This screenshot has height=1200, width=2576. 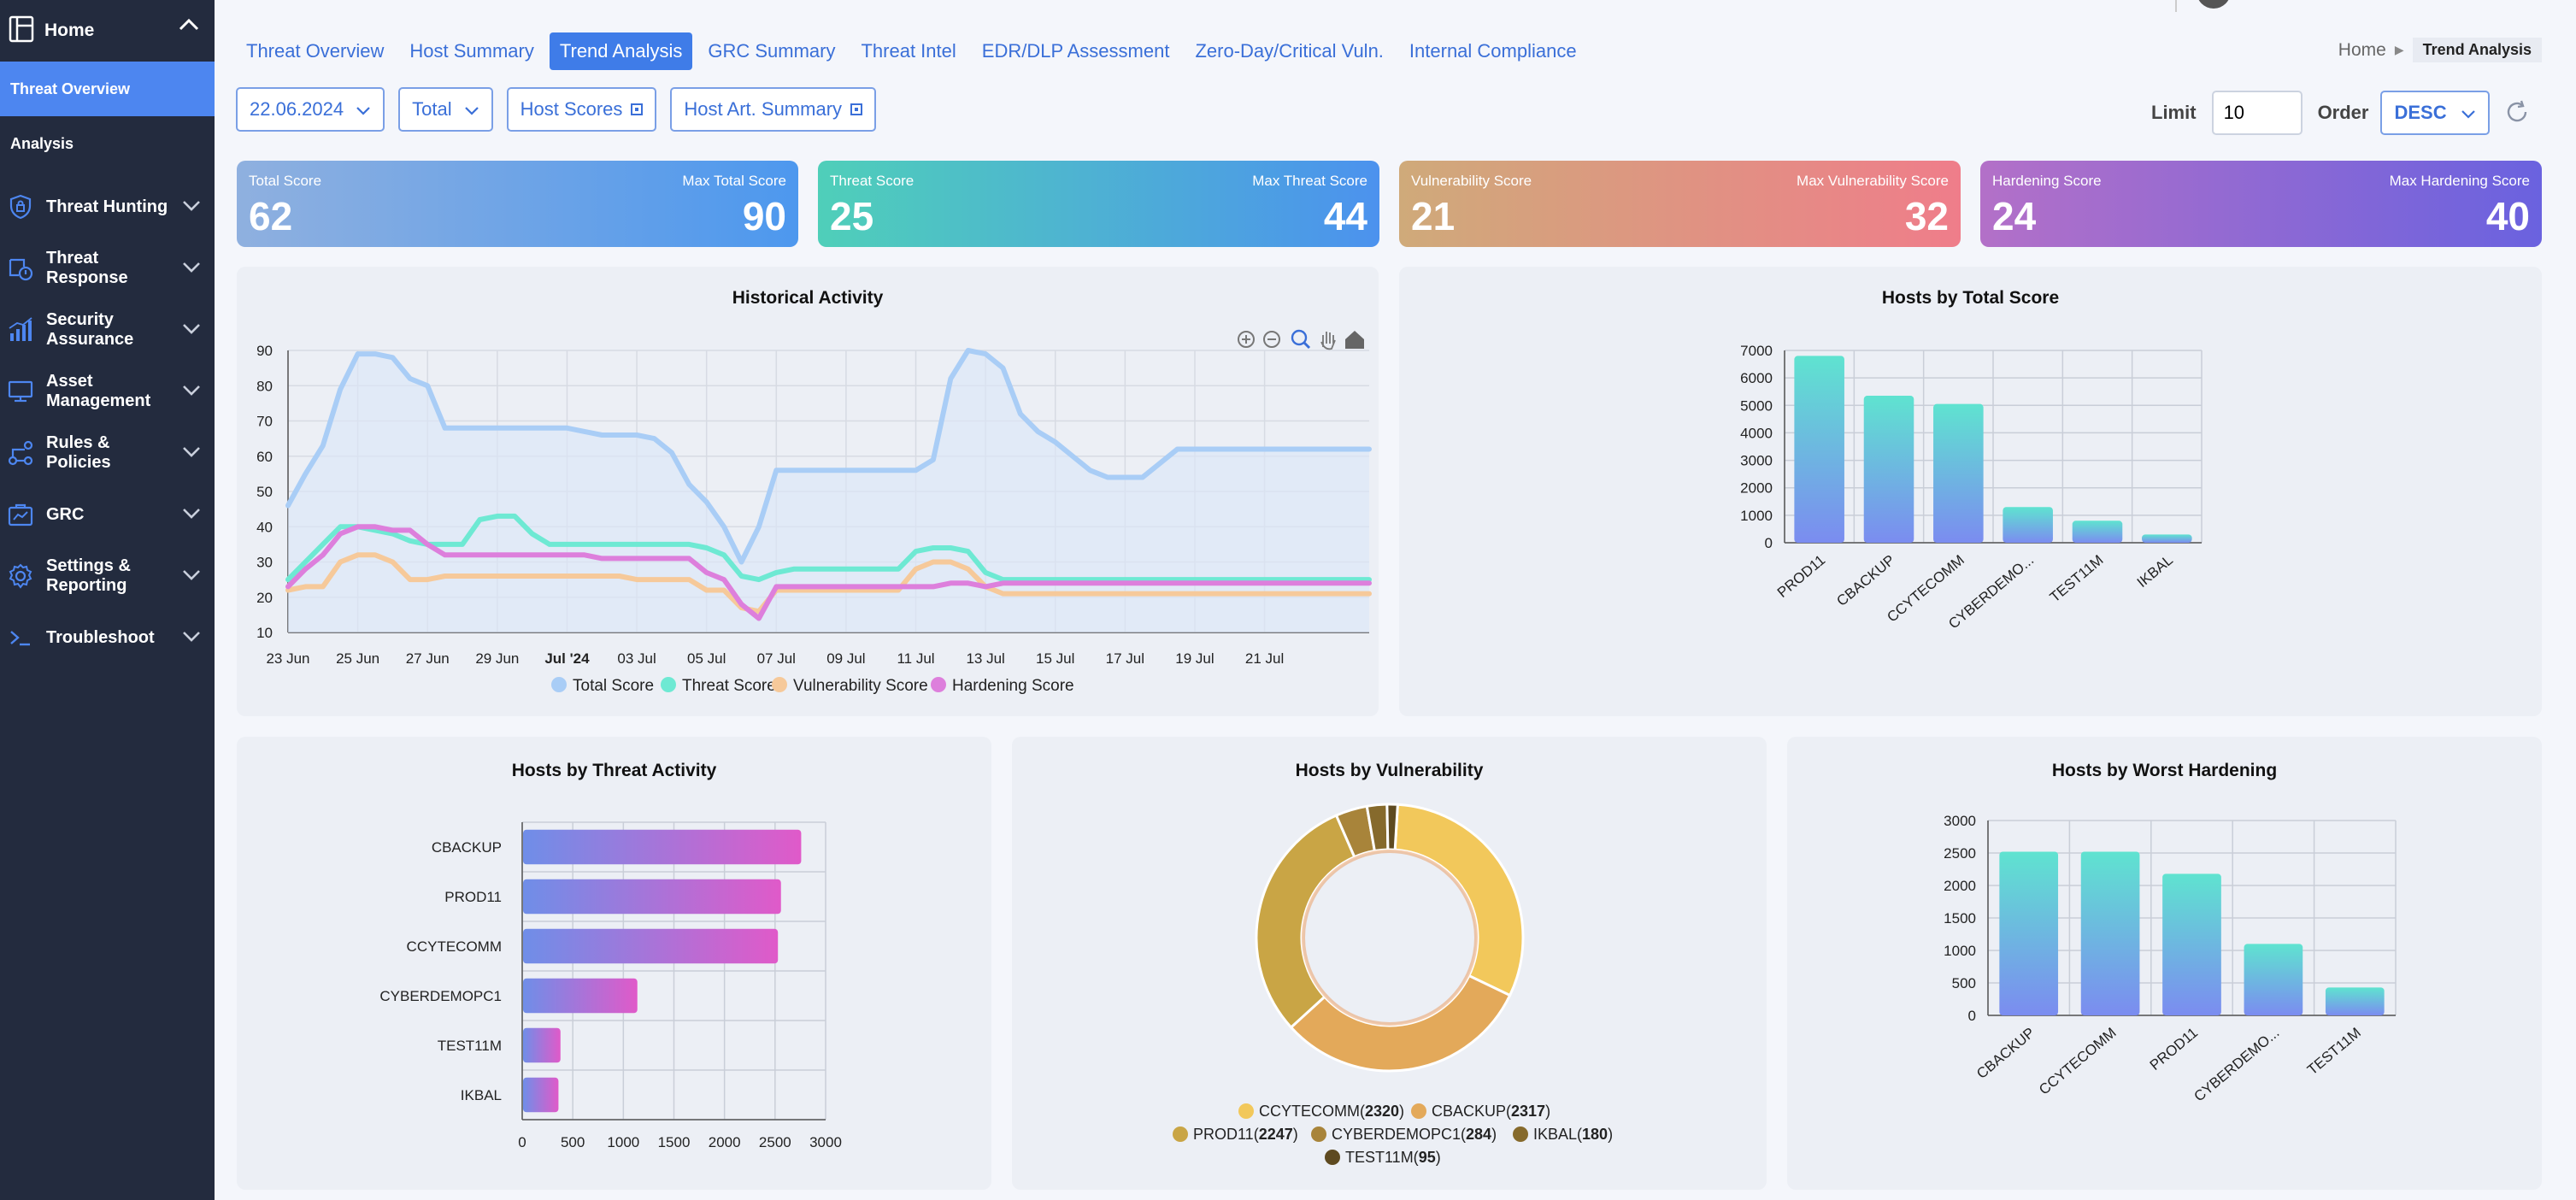 What do you see at coordinates (1289, 51) in the screenshot?
I see `tab-zero-day: Zero-Day/Critical Vuln.` at bounding box center [1289, 51].